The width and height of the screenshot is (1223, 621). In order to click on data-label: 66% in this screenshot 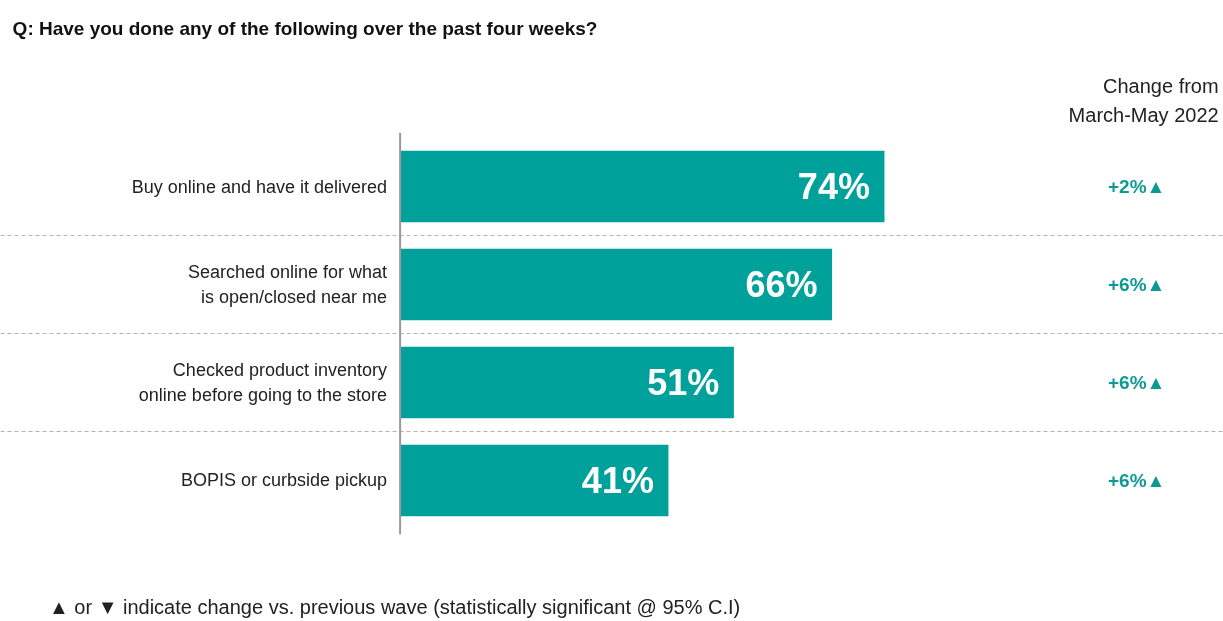, I will do `click(781, 285)`.